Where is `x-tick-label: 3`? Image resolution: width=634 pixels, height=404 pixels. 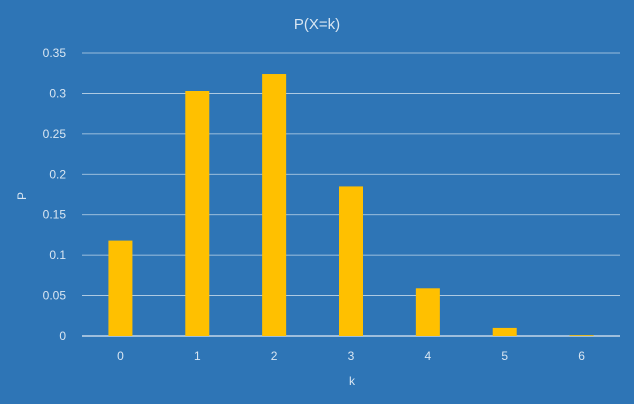
x-tick-label: 3 is located at coordinates (351, 356).